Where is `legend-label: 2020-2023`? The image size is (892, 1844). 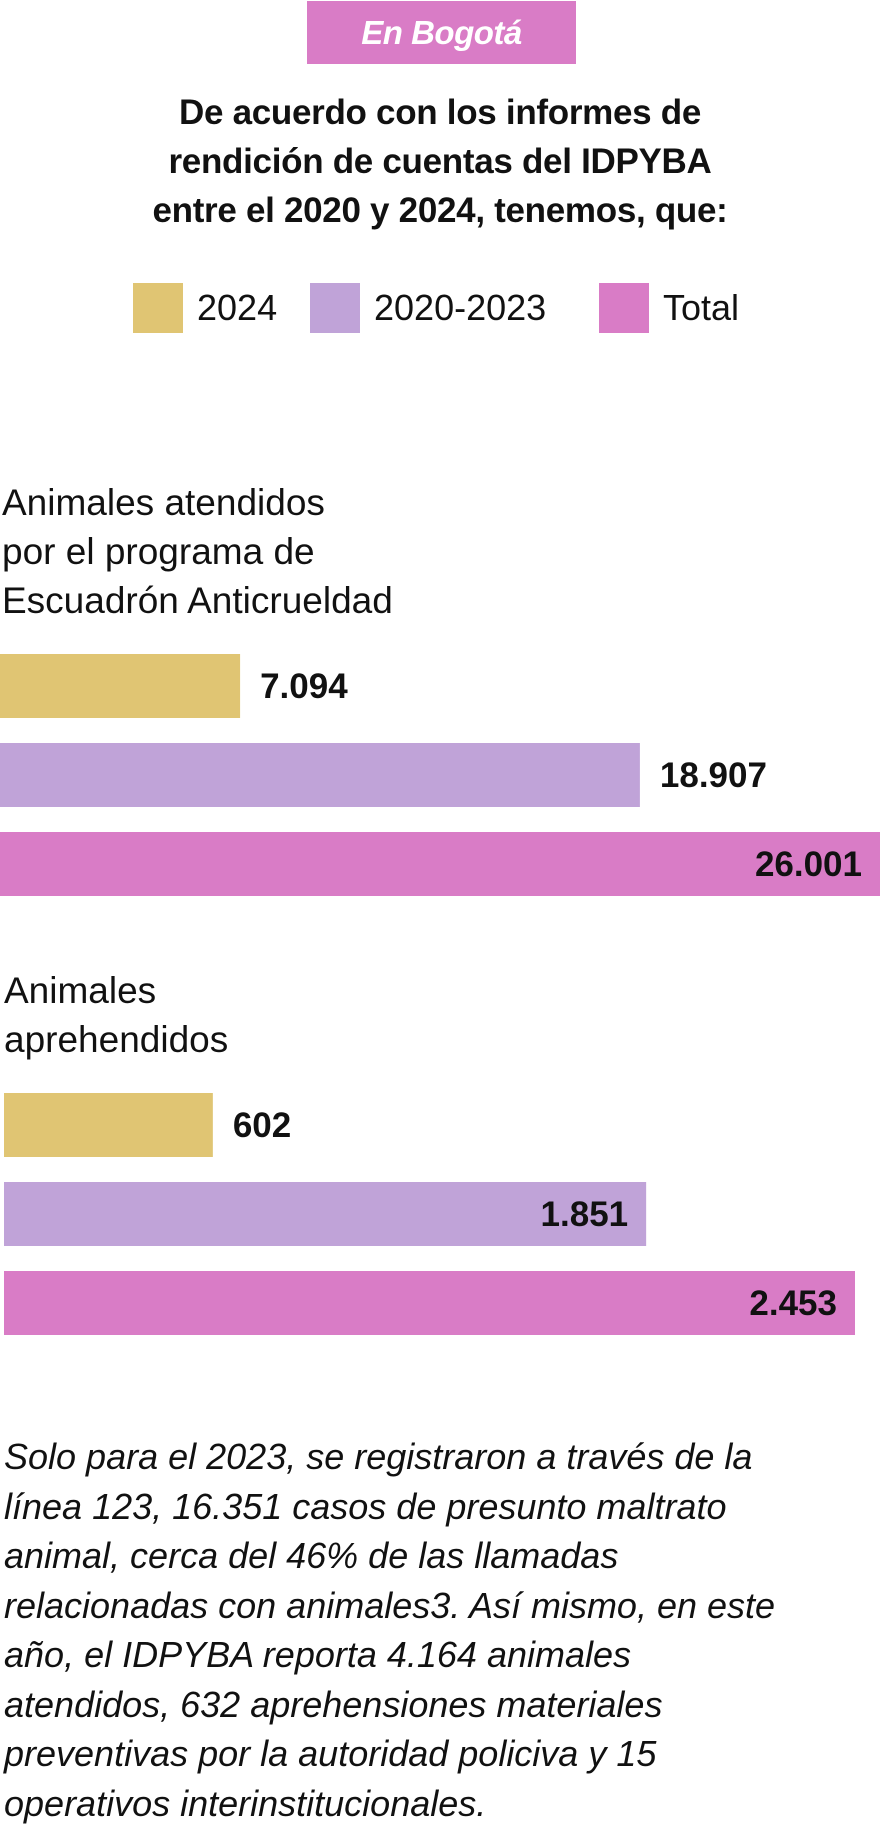
legend-label: 2020-2023 is located at coordinates (460, 307).